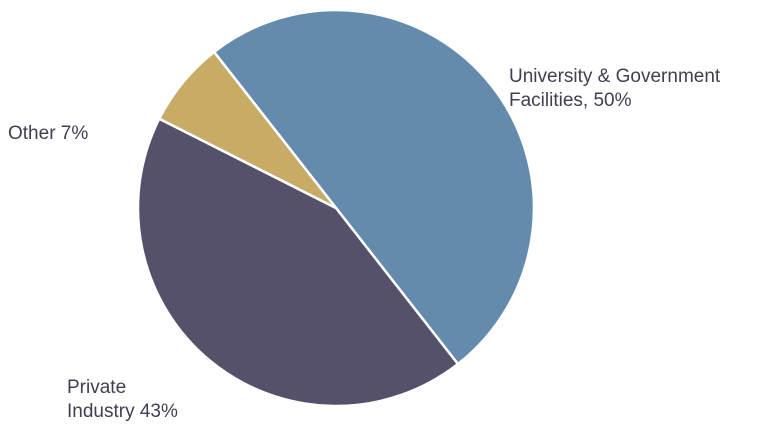  Describe the element at coordinates (122, 399) in the screenshot. I see `slice-label-private-industry: Private Industry 43%` at that location.